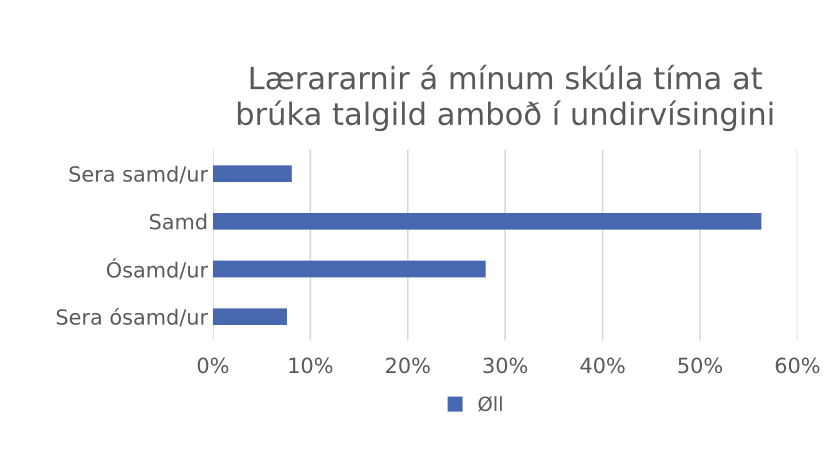 The height and width of the screenshot is (454, 835). What do you see at coordinates (178, 221) in the screenshot?
I see `y-tick-label: Samd` at bounding box center [178, 221].